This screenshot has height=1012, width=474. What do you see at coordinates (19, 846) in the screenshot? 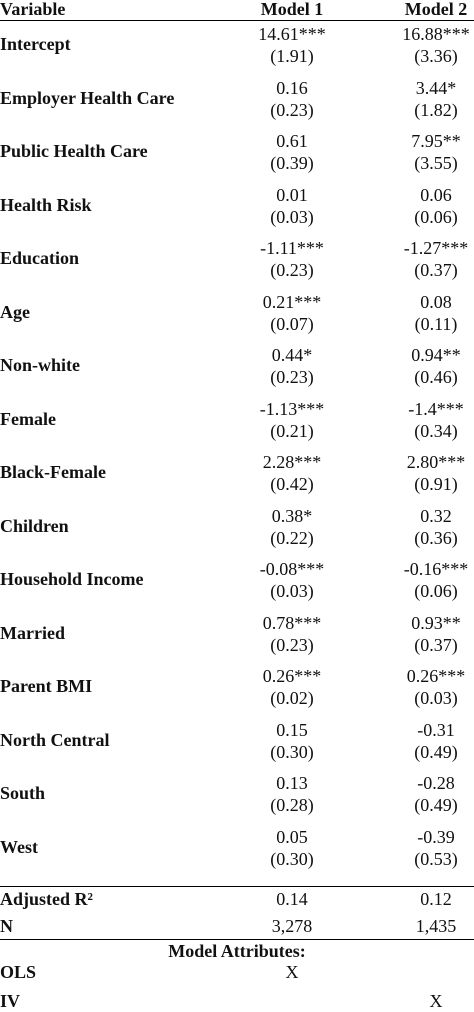
I see `variable-label: West` at bounding box center [19, 846].